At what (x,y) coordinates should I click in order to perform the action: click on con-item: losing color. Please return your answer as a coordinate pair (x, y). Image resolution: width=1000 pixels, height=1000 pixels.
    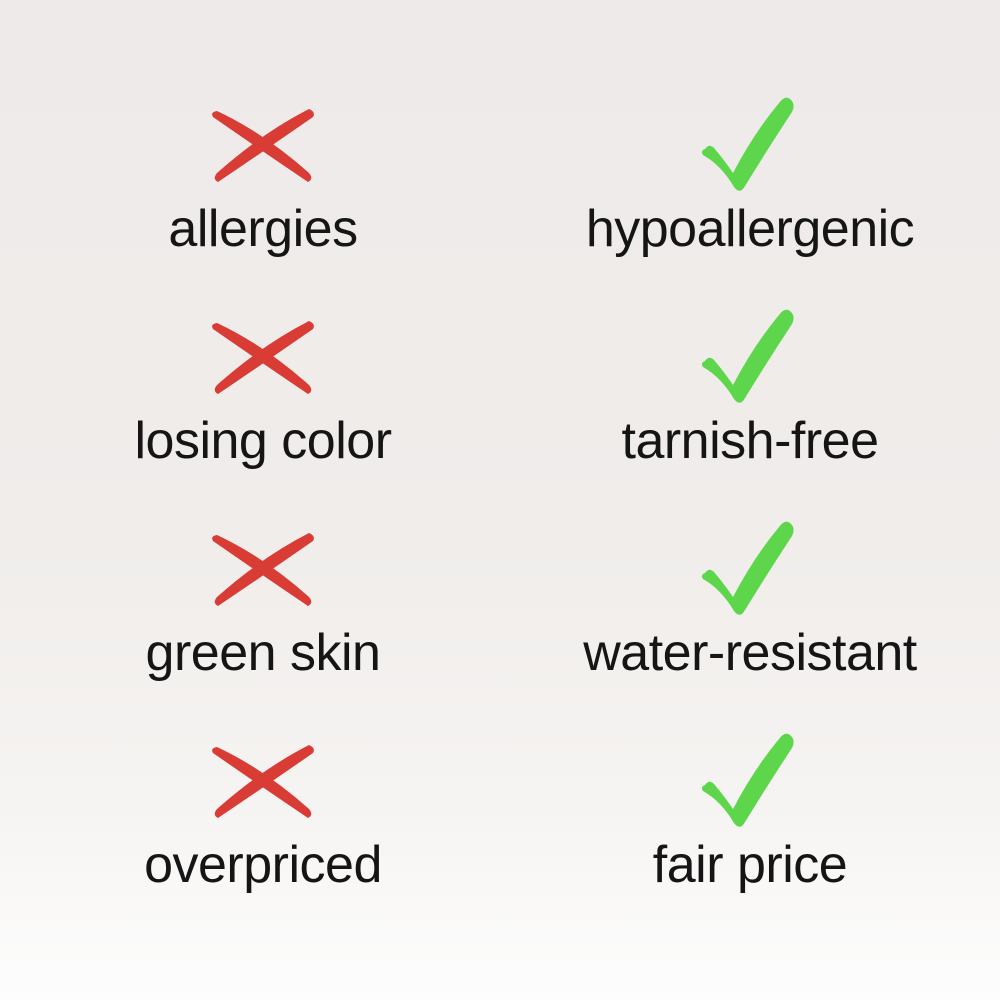
    Looking at the image, I should click on (263, 413).